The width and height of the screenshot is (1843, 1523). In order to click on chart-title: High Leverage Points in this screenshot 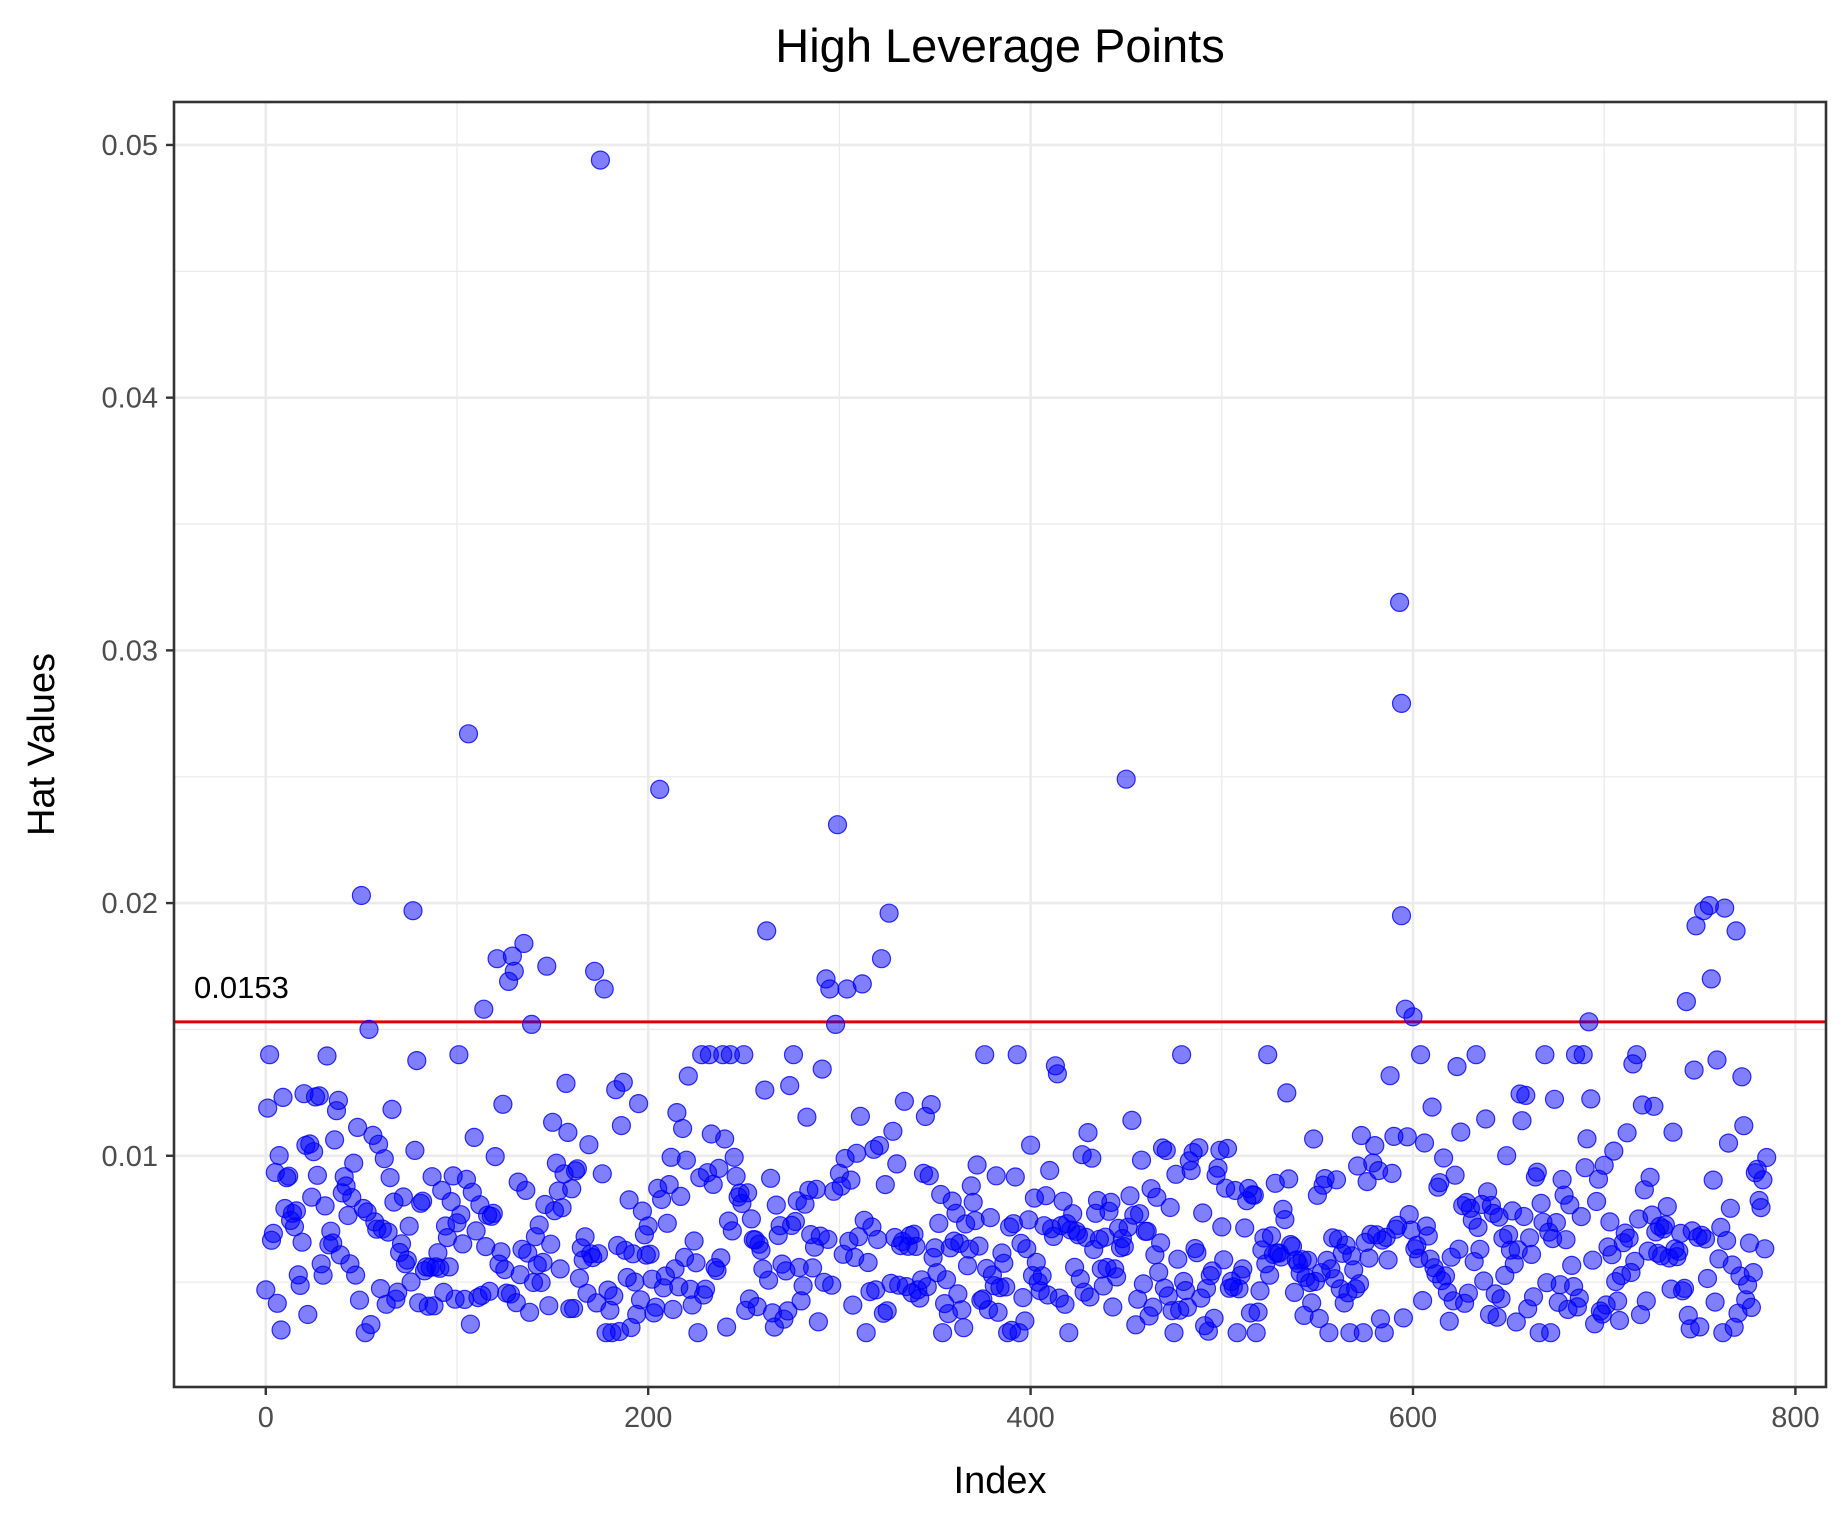, I will do `click(999, 45)`.